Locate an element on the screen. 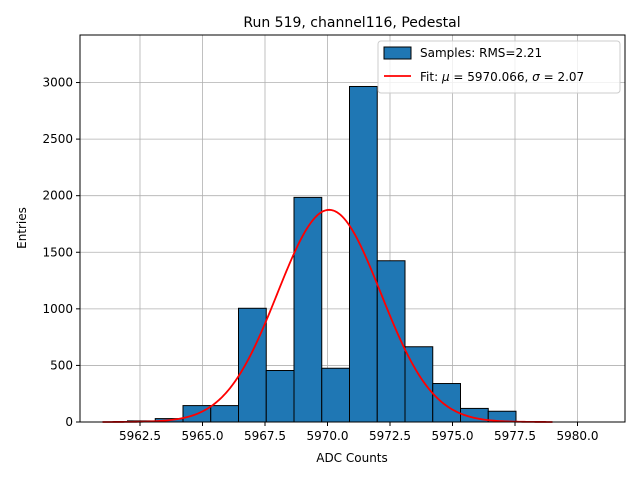 The width and height of the screenshot is (640, 480). legend-box is located at coordinates (499, 67).